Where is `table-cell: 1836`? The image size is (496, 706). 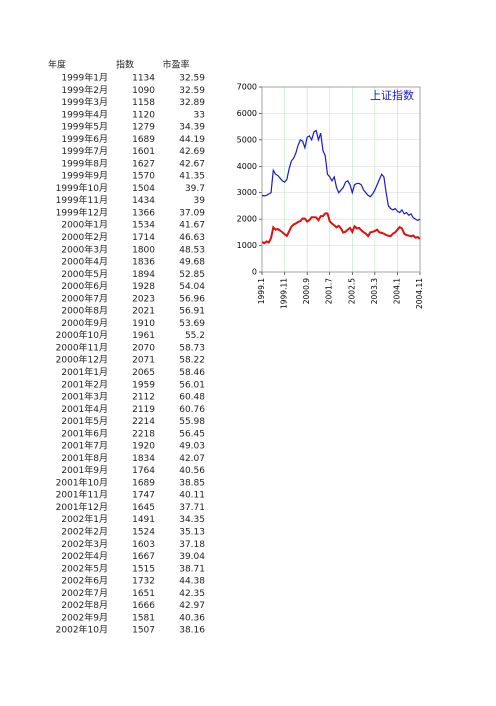
table-cell: 1836 is located at coordinates (143, 263).